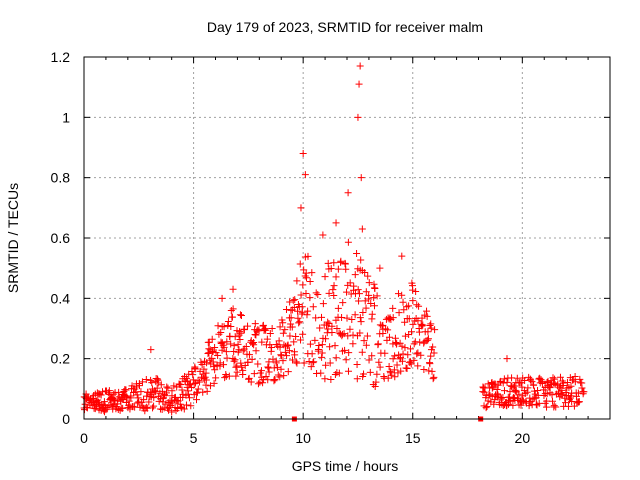 Image resolution: width=640 pixels, height=480 pixels. What do you see at coordinates (84, 438) in the screenshot?
I see `x-tick-label: 0` at bounding box center [84, 438].